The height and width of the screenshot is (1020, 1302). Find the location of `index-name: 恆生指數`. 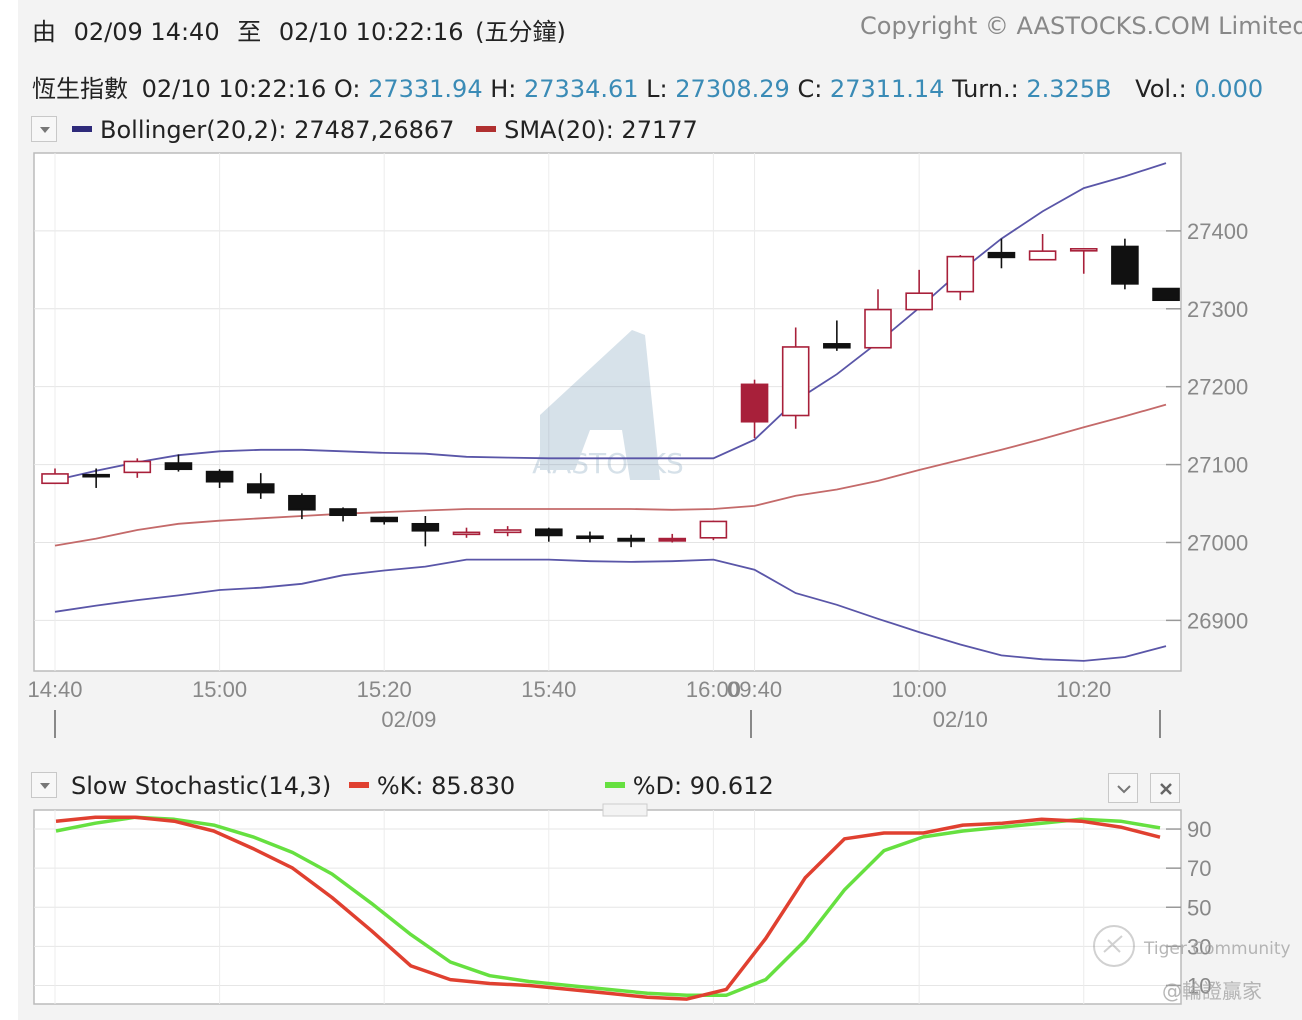

index-name: 恆生指數 is located at coordinates (80, 89).